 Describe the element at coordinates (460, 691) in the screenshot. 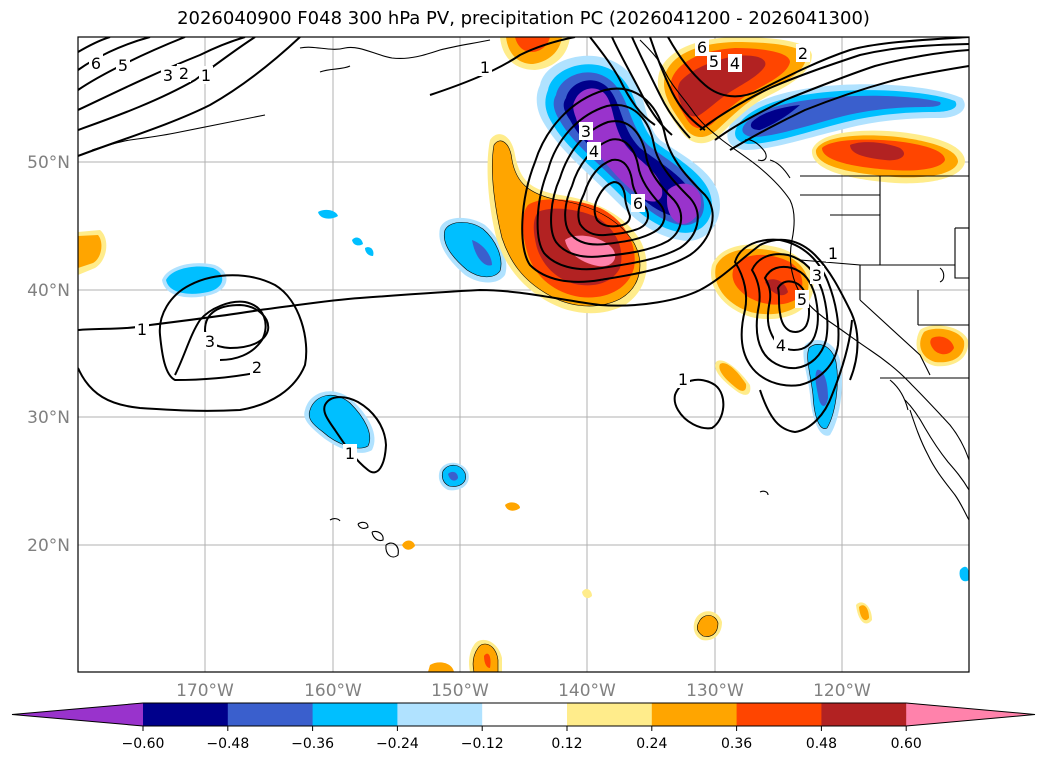

I see `lon-label-150w: 150°W` at that location.